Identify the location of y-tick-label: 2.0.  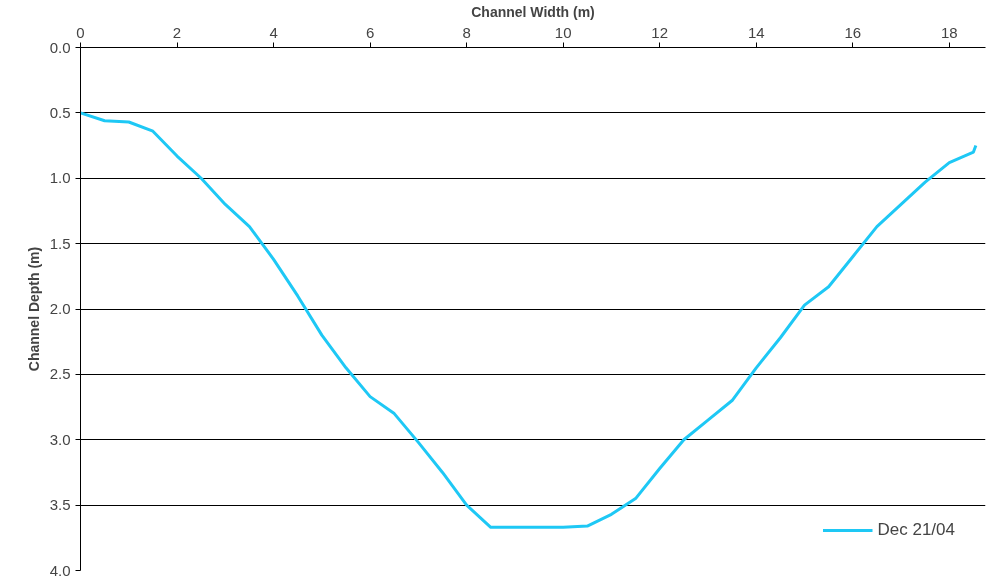
(60, 308).